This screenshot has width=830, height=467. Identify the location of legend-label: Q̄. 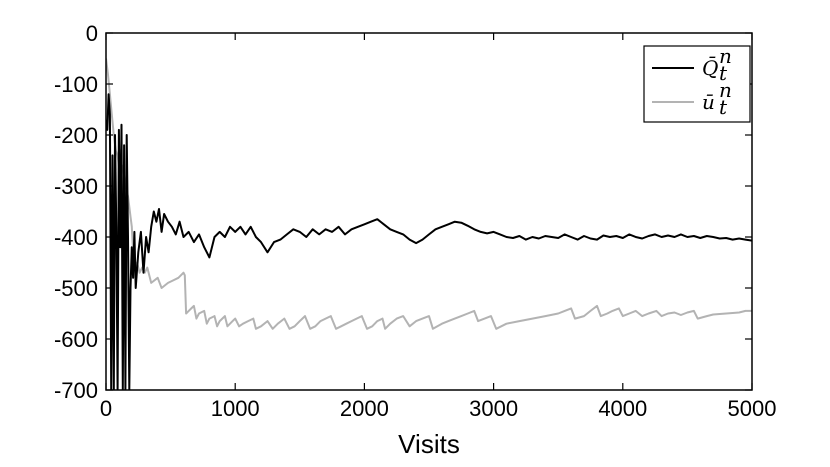
(710, 67).